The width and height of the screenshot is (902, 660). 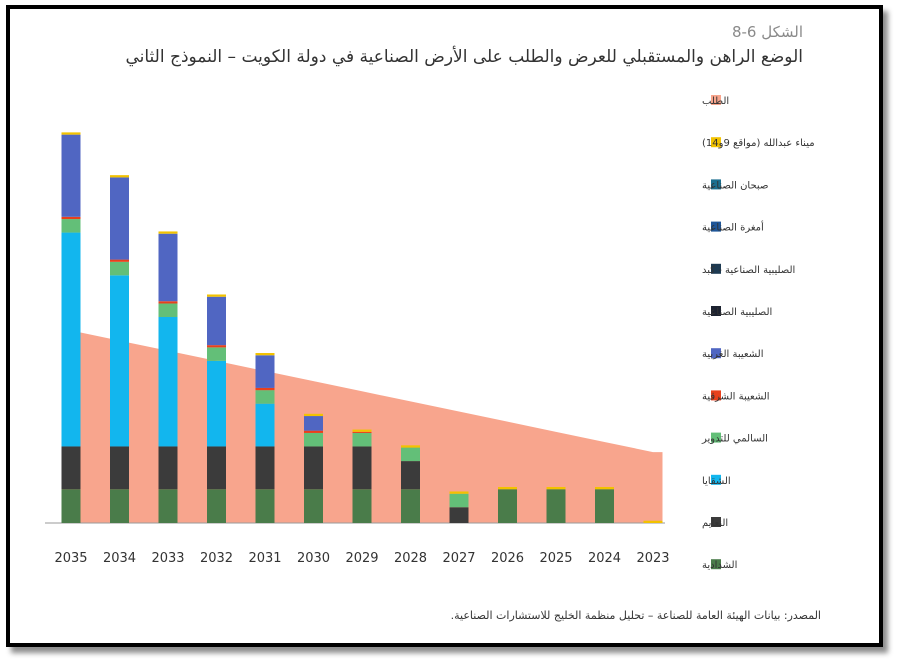 I want to click on legend-label-5: الصليبية الصناعية - كبد, so click(x=748, y=270).